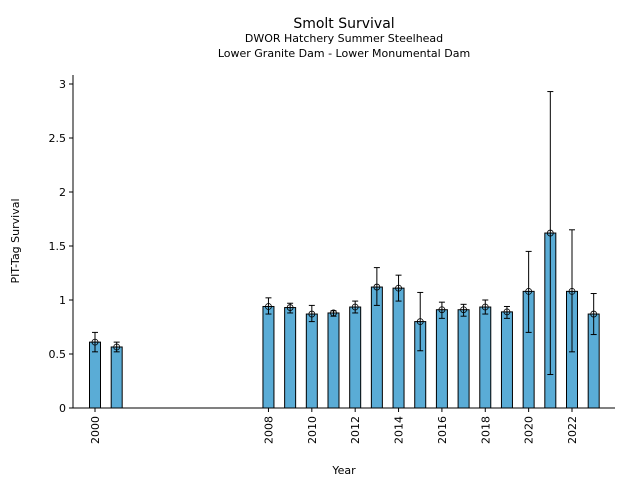 The image size is (640, 480). Describe the element at coordinates (442, 430) in the screenshot. I see `x-tick-label: 2016` at that location.